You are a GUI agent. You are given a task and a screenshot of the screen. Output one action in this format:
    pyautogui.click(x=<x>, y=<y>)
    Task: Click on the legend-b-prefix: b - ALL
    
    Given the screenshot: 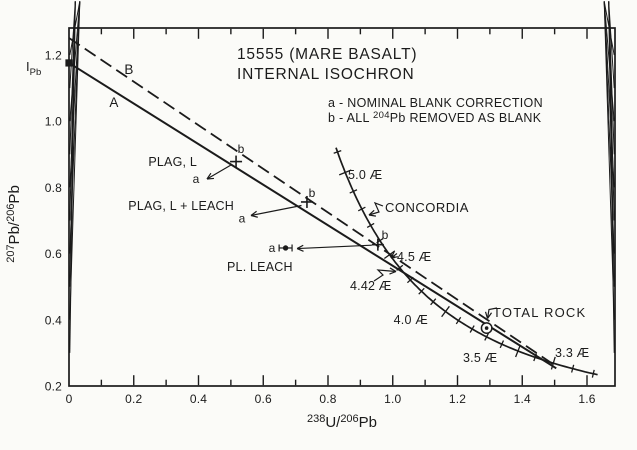 What is the action you would take?
    pyautogui.click(x=350, y=118)
    